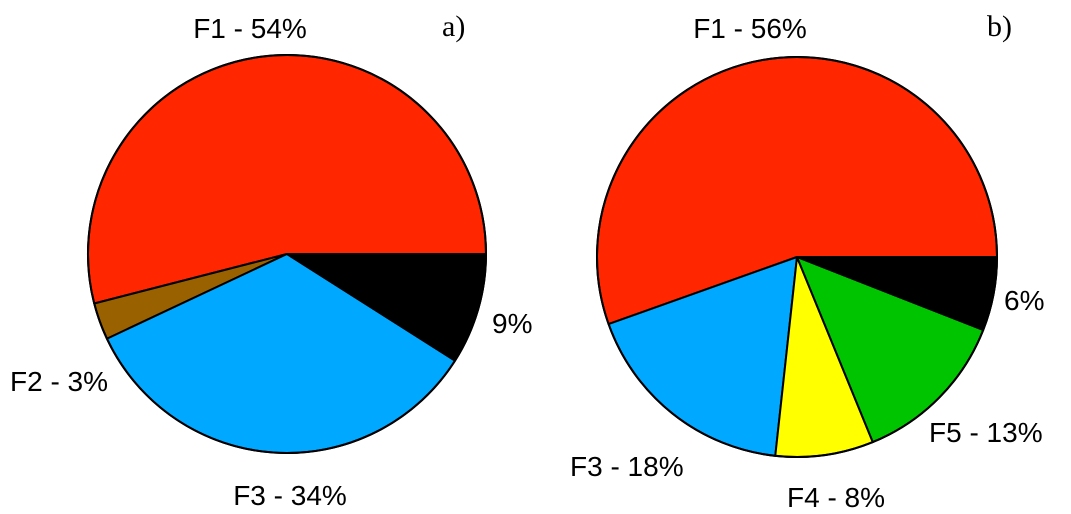 The height and width of the screenshot is (514, 1071). What do you see at coordinates (512, 323) in the screenshot?
I see `pie-a-label-3: 9%` at bounding box center [512, 323].